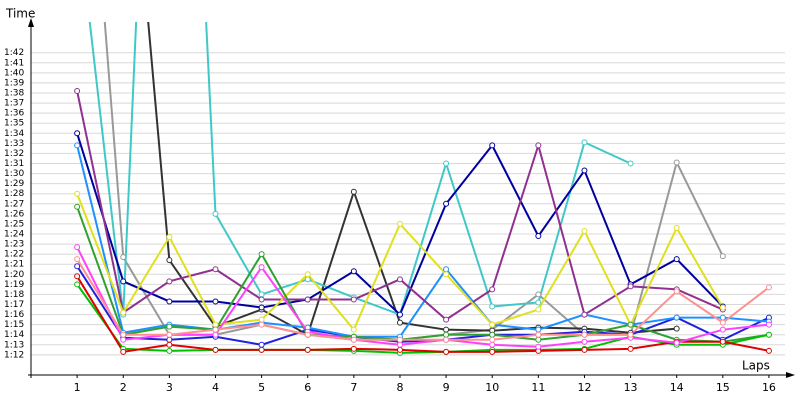  I want to click on x-tick-label: 1, so click(77, 387).